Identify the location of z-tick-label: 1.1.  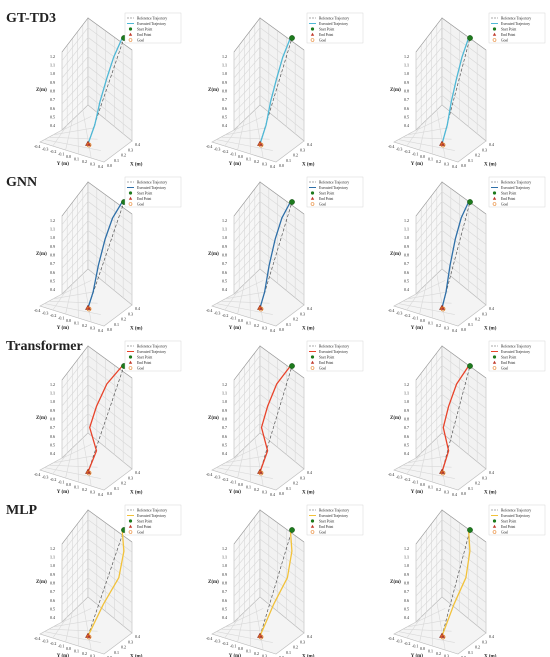
(52, 229).